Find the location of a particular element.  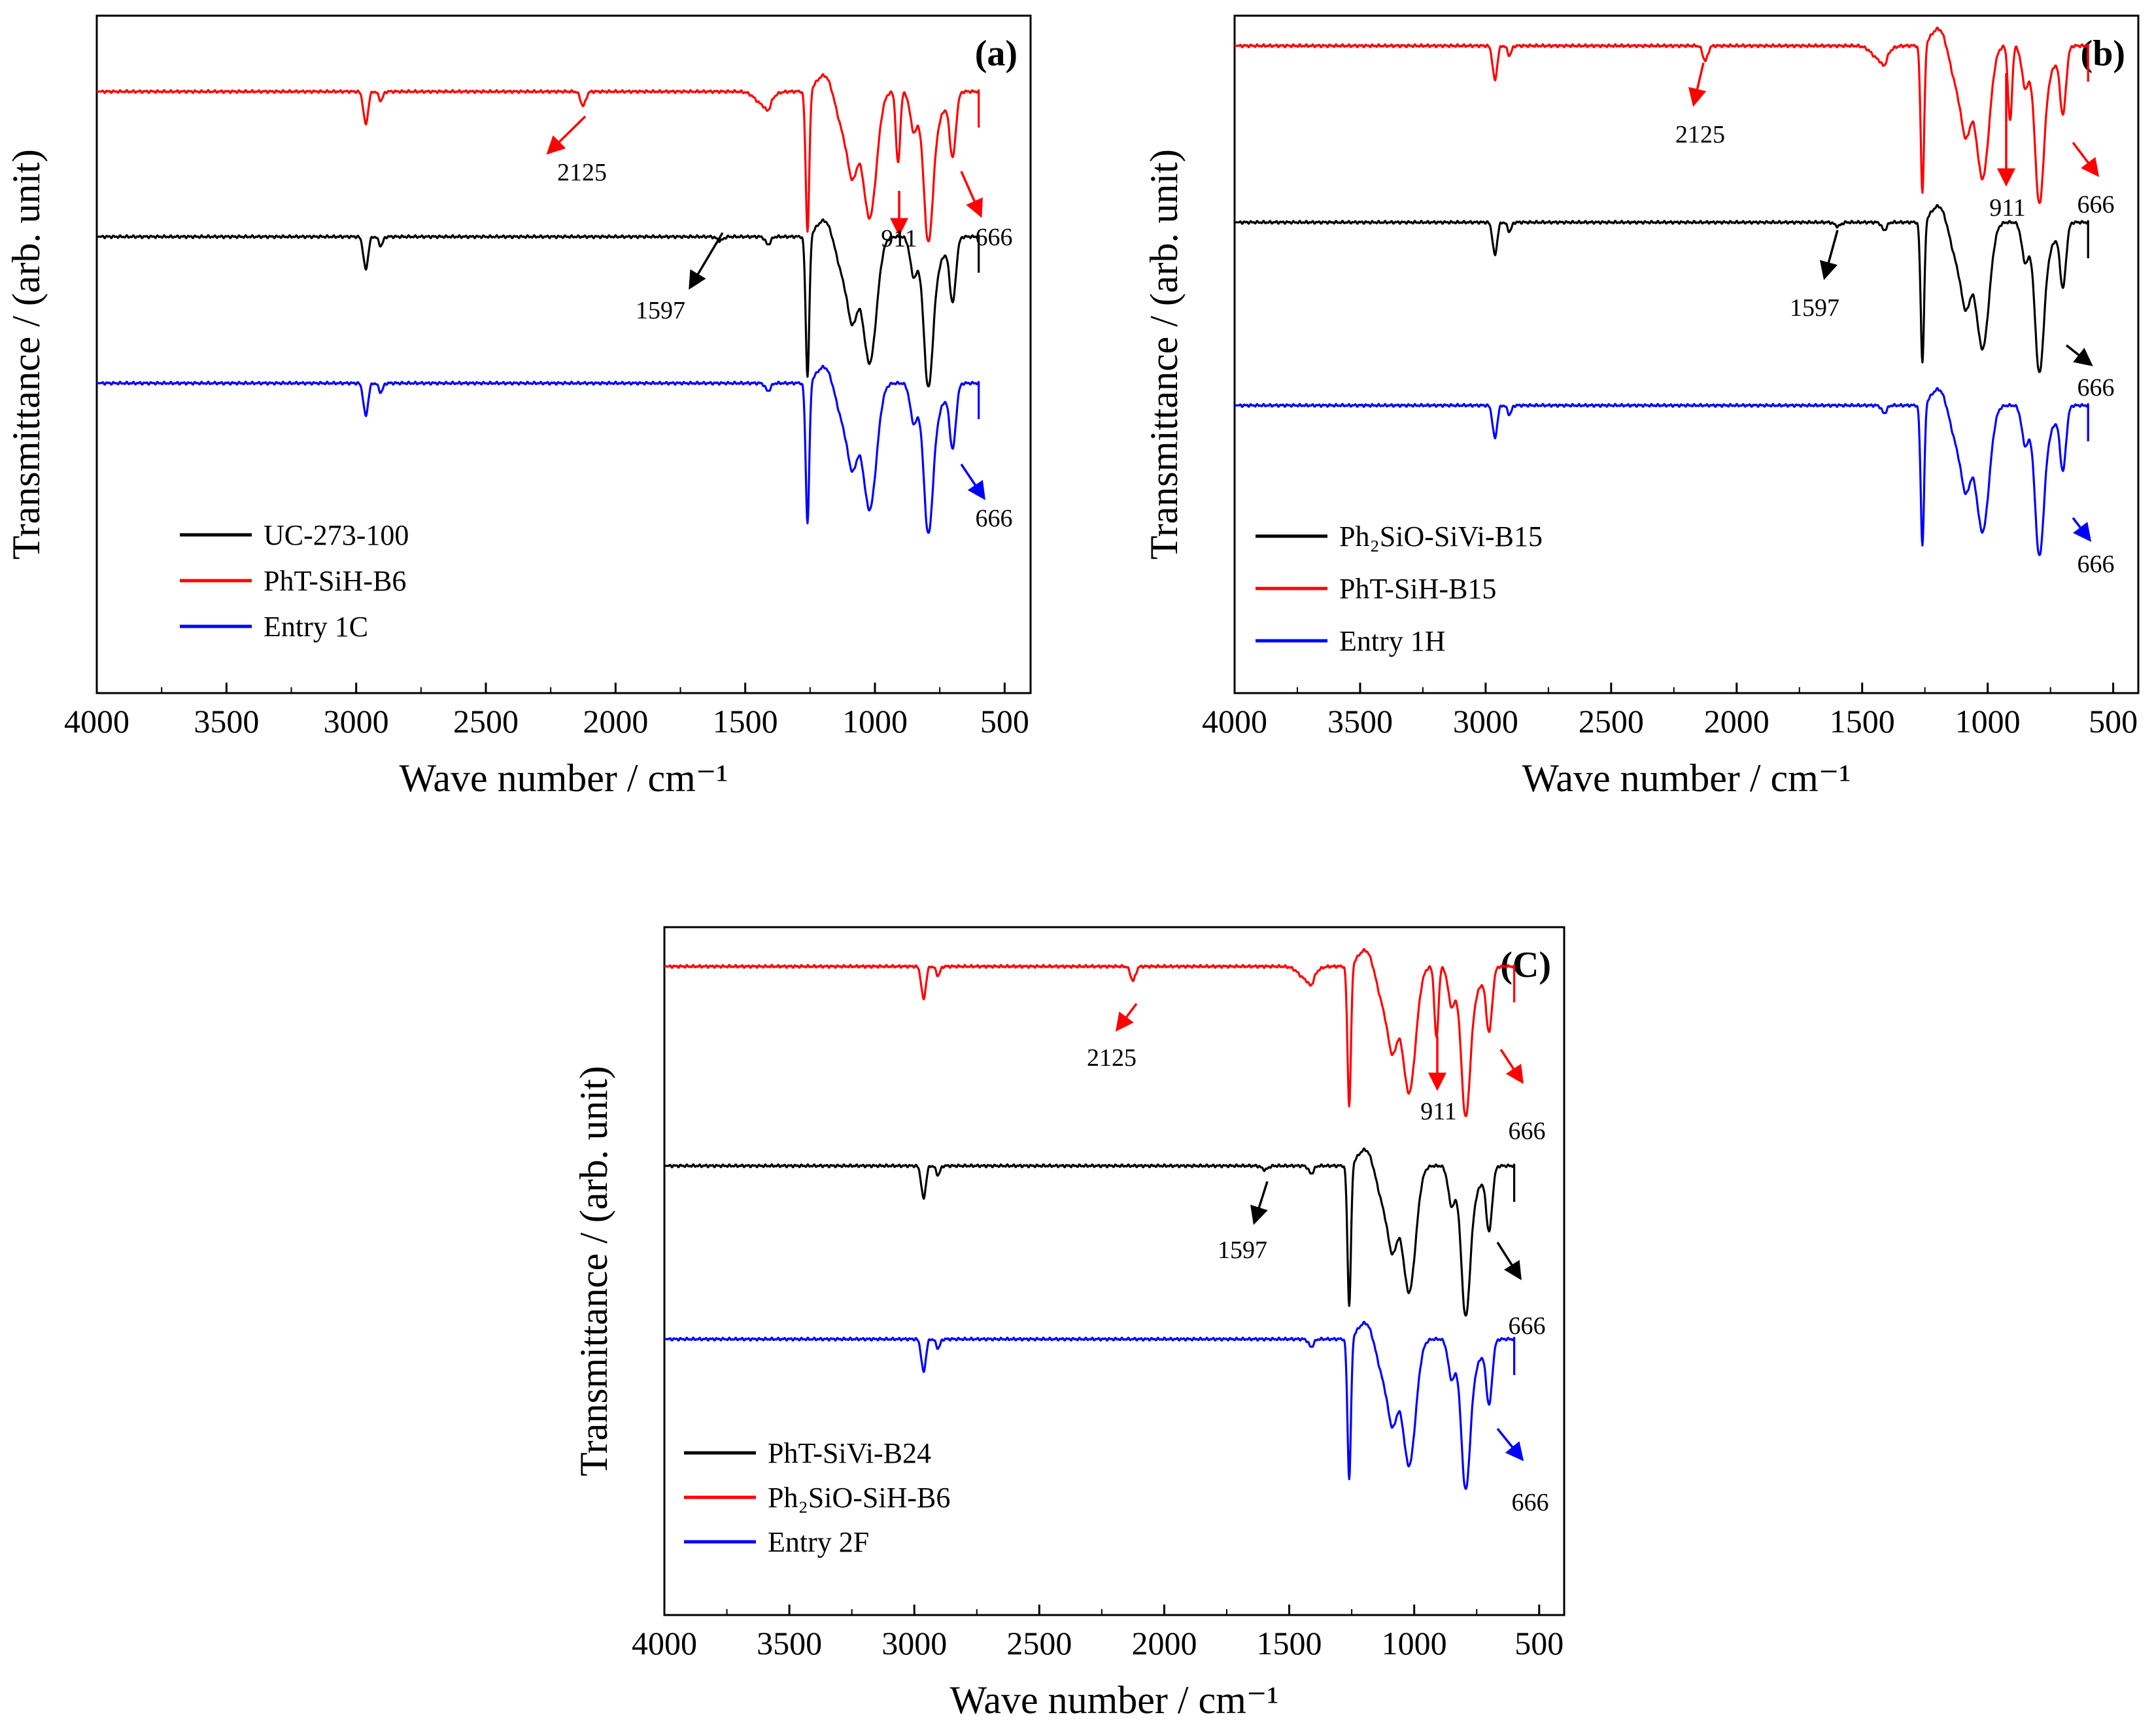

legend-label: PhT-SiH-B15 is located at coordinates (1417, 589).